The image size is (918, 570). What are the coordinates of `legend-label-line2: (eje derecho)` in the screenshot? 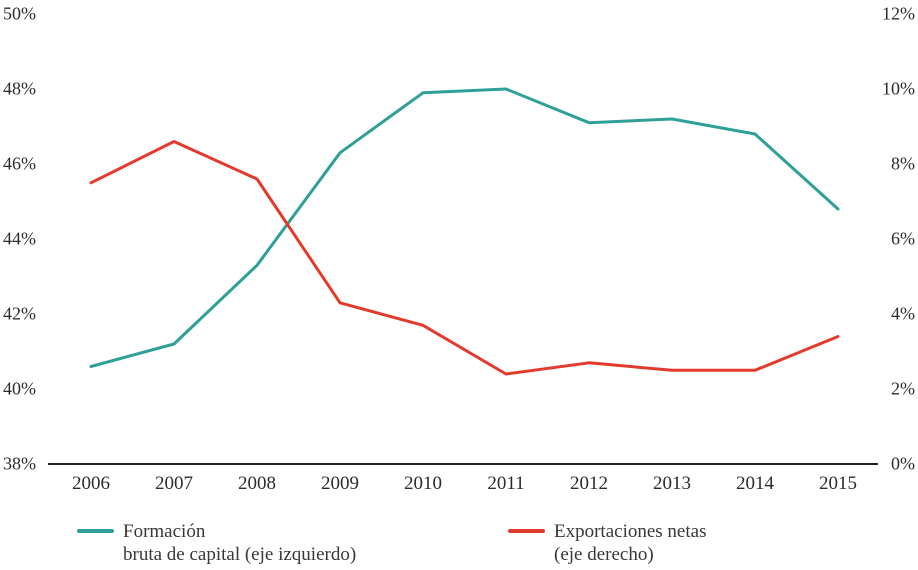 It's located at (604, 554).